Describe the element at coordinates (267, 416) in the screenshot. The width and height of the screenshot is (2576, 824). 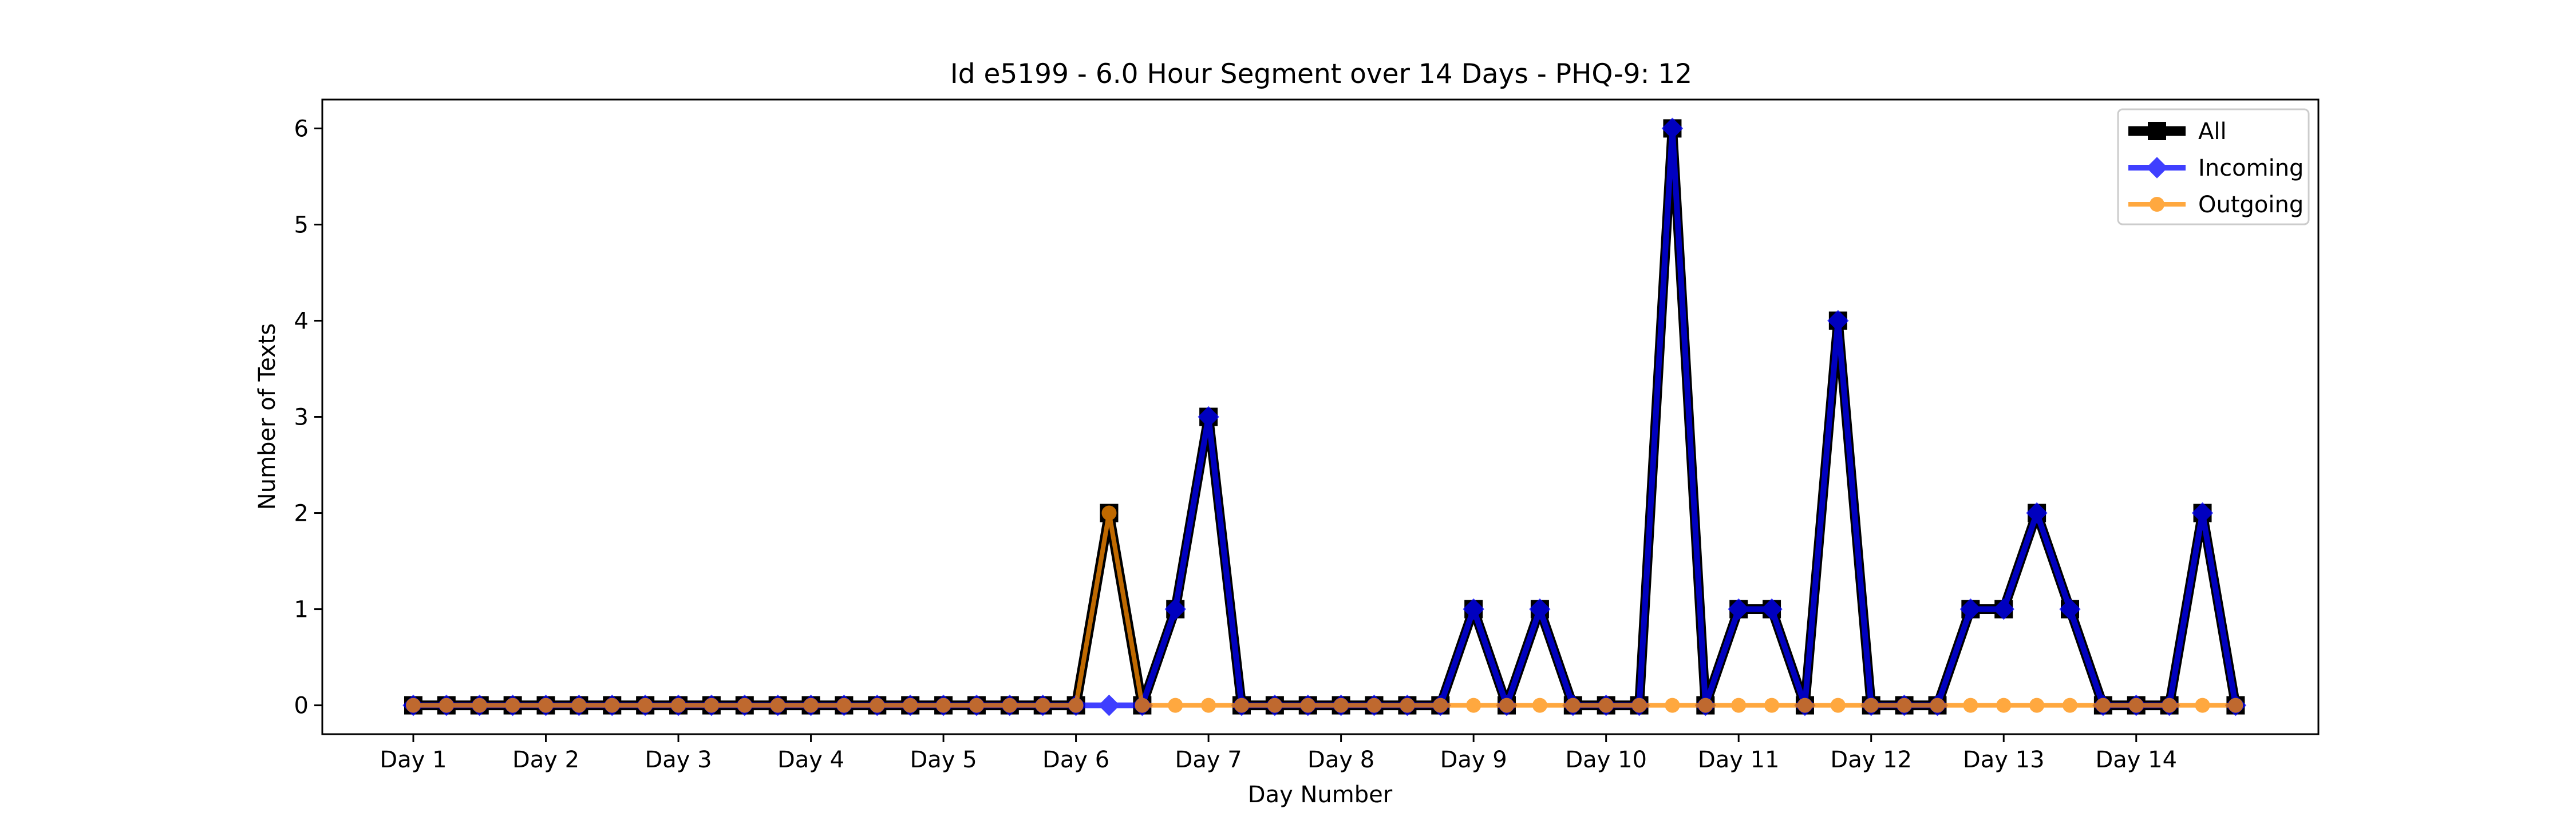
I see `y-axis-label: Number of Texts` at that location.